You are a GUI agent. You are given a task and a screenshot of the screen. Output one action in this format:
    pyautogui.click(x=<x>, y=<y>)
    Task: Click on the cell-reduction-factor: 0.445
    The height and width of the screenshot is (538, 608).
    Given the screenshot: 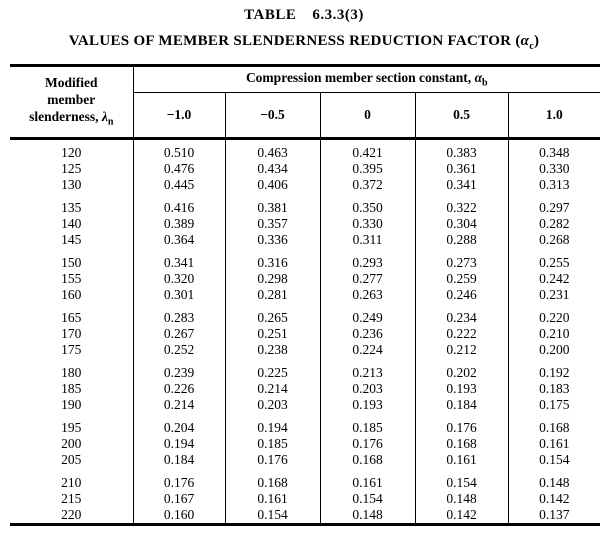 What is the action you would take?
    pyautogui.click(x=178, y=185)
    